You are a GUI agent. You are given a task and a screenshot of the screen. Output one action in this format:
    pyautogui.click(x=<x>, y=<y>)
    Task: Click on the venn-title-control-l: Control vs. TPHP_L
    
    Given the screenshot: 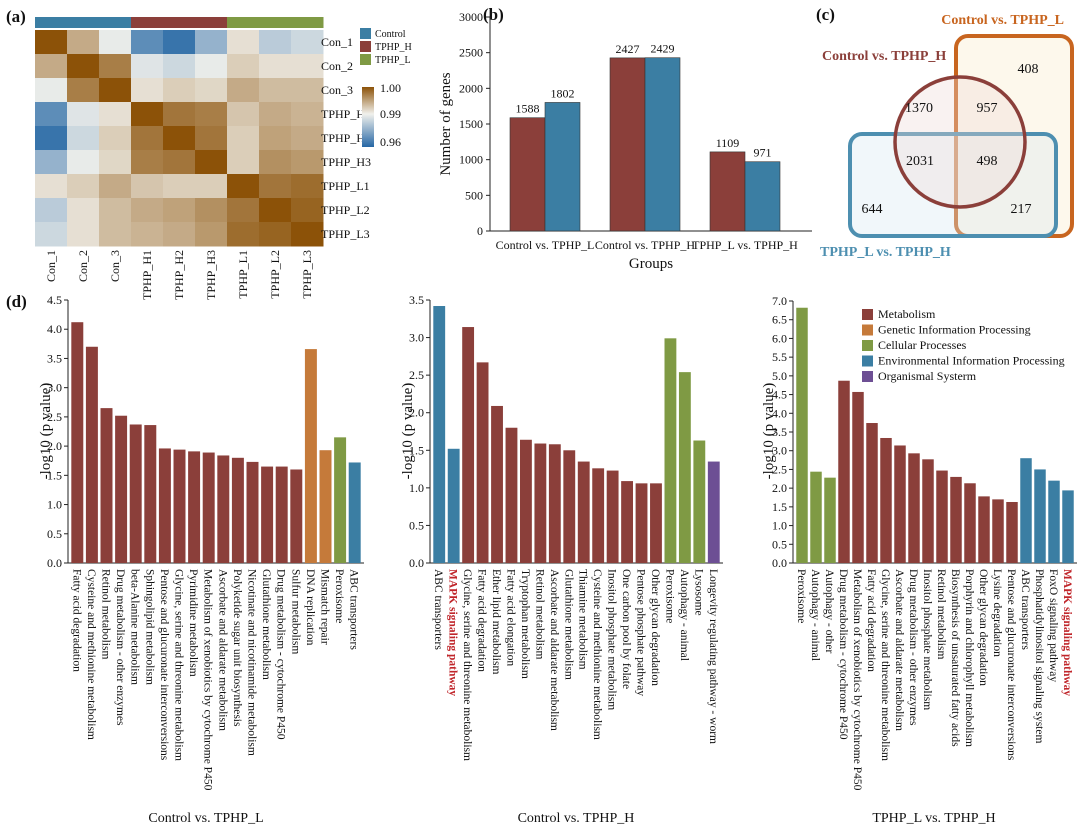 What is the action you would take?
    pyautogui.click(x=1002, y=20)
    